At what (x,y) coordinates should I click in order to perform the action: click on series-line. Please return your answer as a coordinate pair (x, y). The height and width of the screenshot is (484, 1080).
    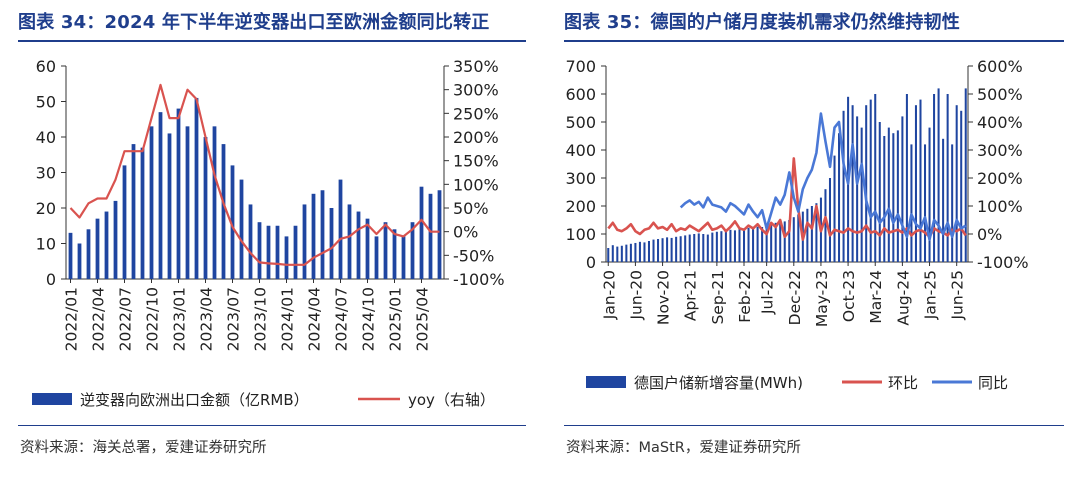
    Looking at the image, I should click on (254, 174).